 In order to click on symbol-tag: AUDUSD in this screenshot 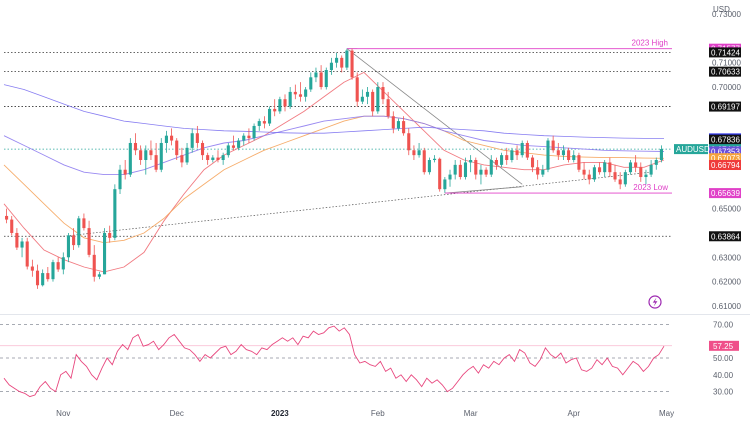, I will do `click(692, 149)`.